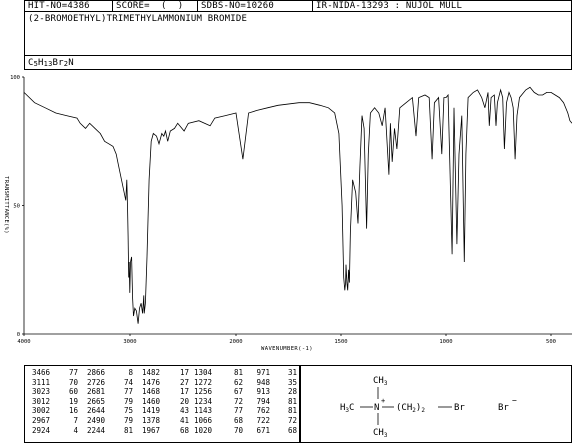 The image size is (572, 443). I want to click on ethylene-chain: (CH2)2, so click(410, 408).